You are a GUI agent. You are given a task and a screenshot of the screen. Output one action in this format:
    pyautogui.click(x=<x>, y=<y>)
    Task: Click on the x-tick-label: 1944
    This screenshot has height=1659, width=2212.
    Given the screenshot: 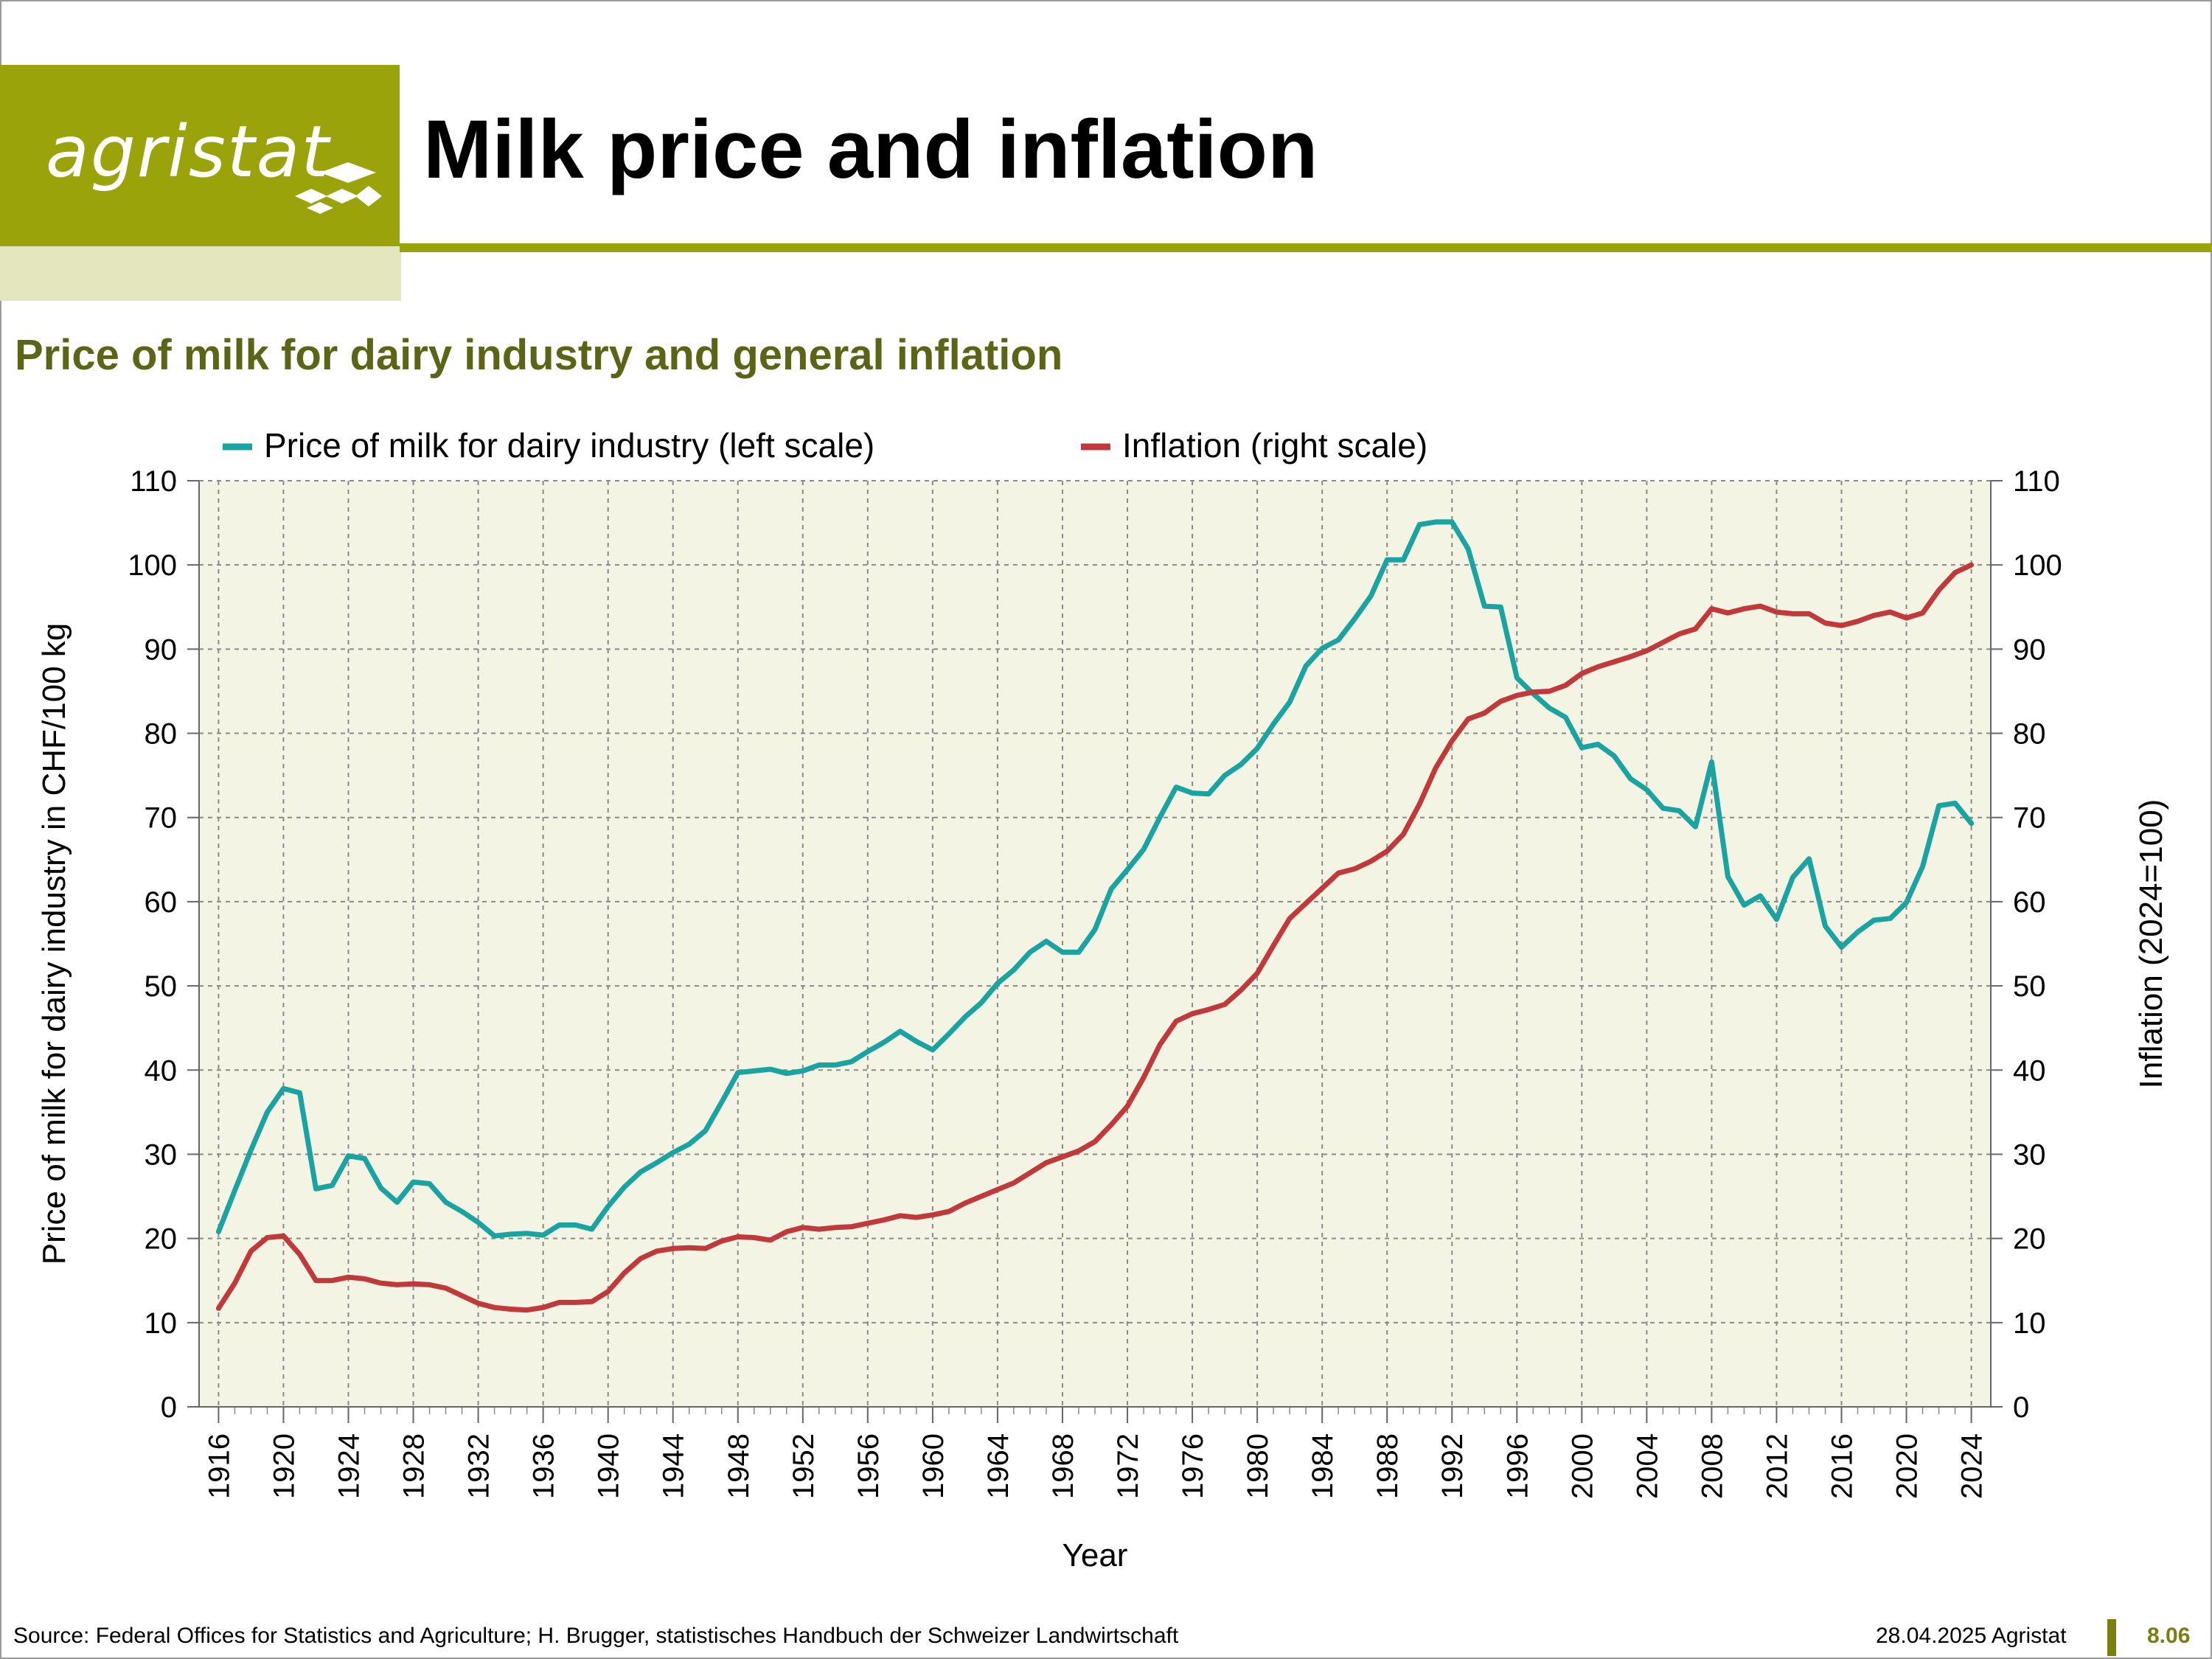 What is the action you would take?
    pyautogui.click(x=674, y=1466)
    